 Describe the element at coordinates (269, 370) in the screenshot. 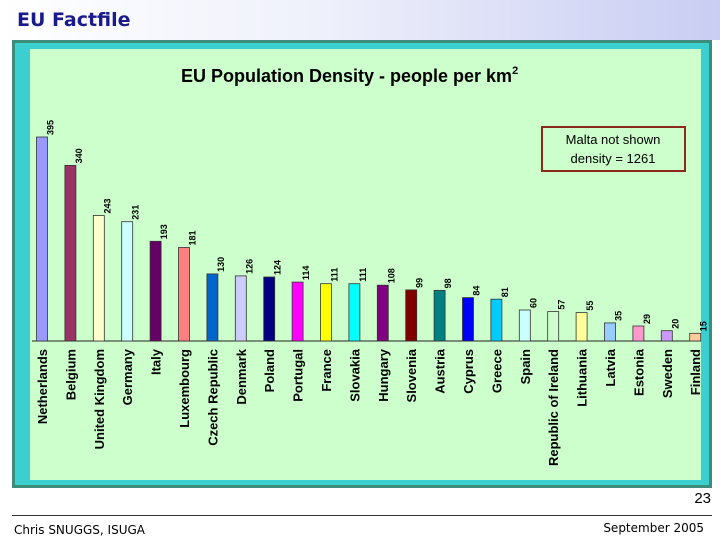

I see `category-label-poland: Poland` at that location.